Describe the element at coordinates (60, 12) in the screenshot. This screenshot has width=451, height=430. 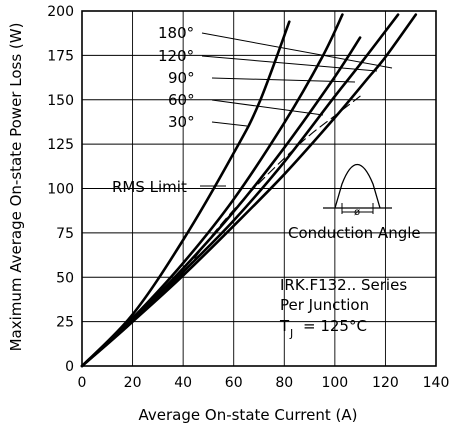
I see `y-tick-label: 200` at that location.